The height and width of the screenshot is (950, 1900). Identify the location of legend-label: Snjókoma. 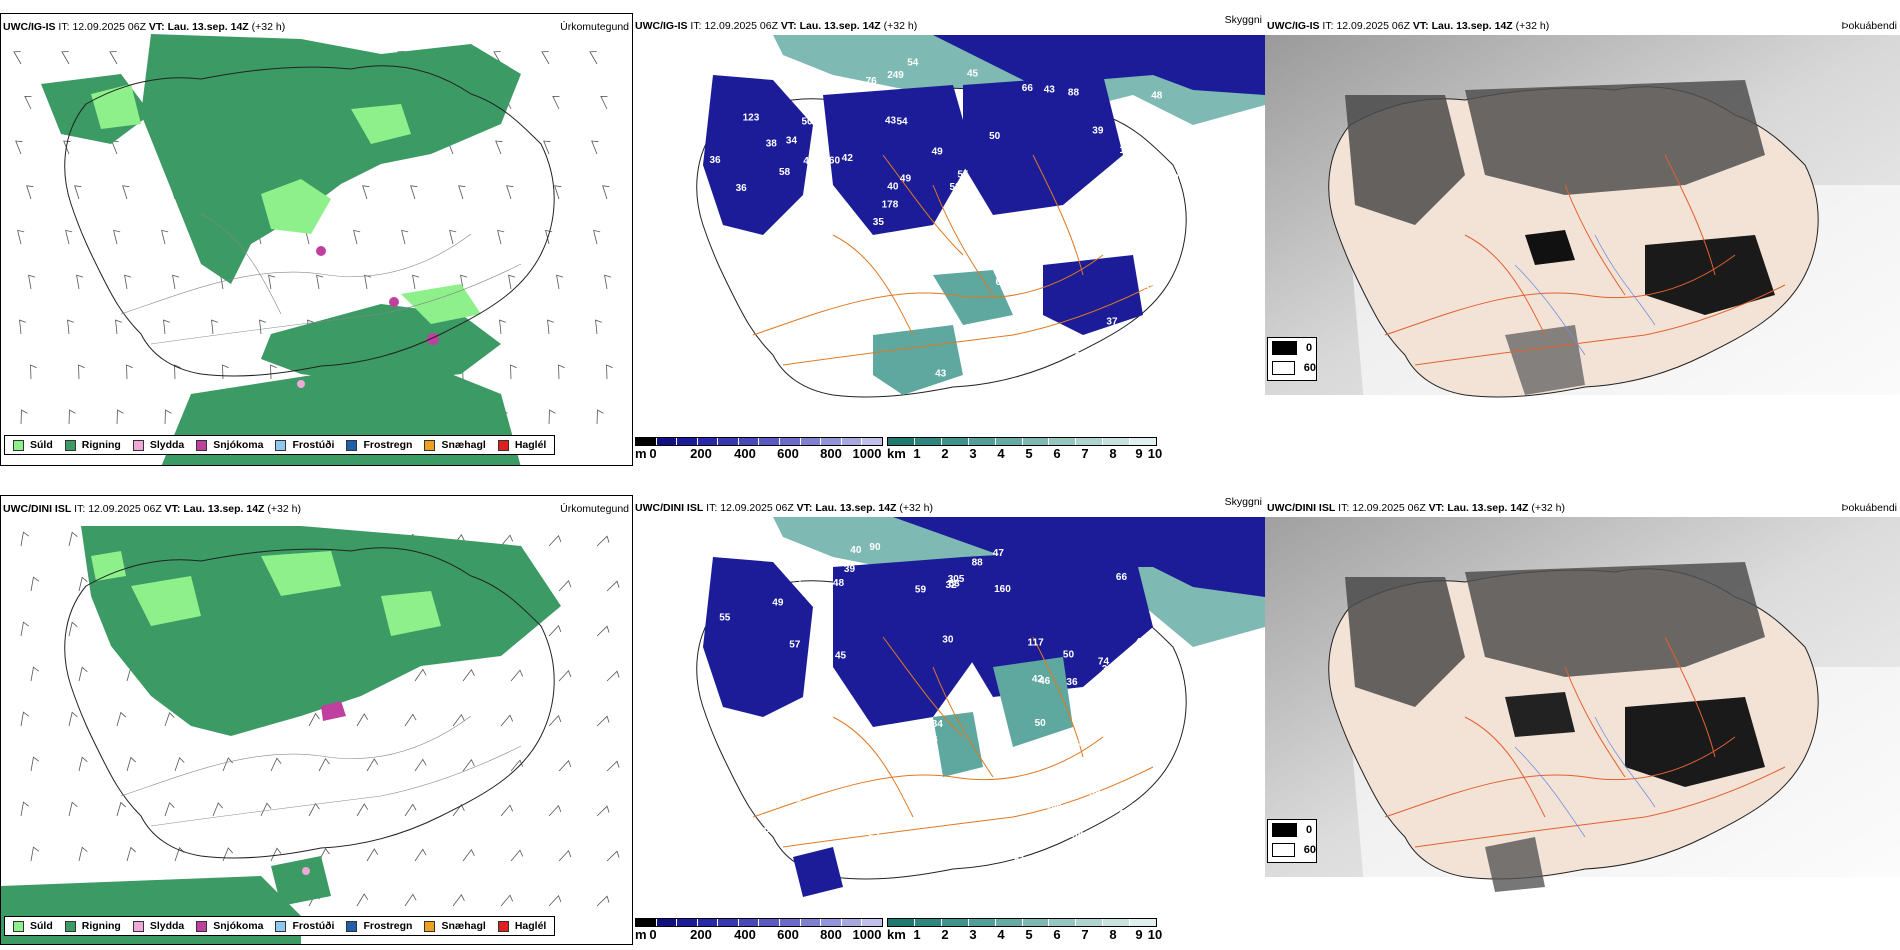
(238, 926).